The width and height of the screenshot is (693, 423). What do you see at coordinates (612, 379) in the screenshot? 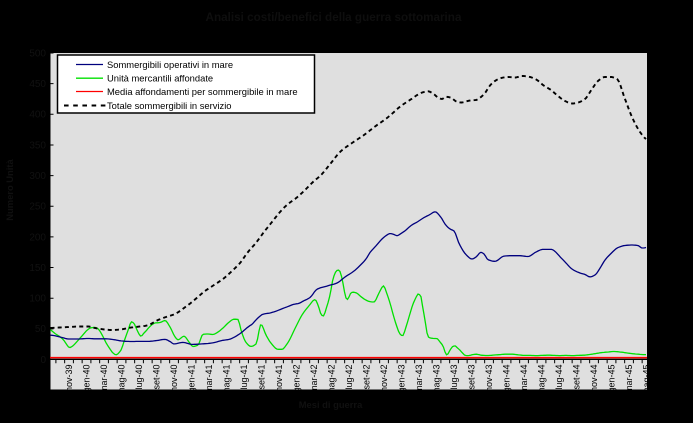
I see `svg-text: gen-45` at bounding box center [612, 379].